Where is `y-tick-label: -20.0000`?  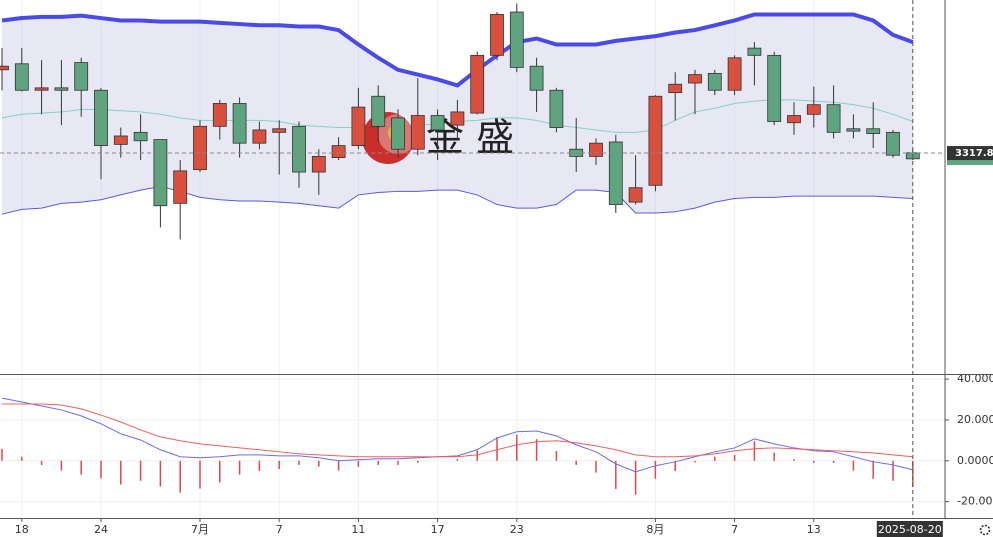
y-tick-label: -20.0000 is located at coordinates (975, 501).